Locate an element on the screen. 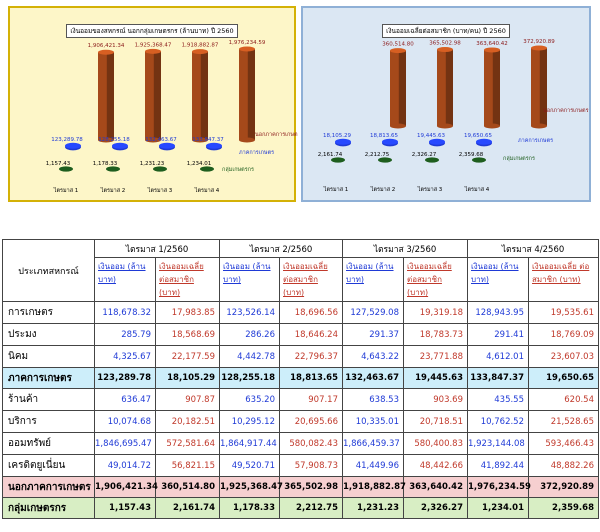  savings-cell: 1,918,882.87 is located at coordinates (374, 487).